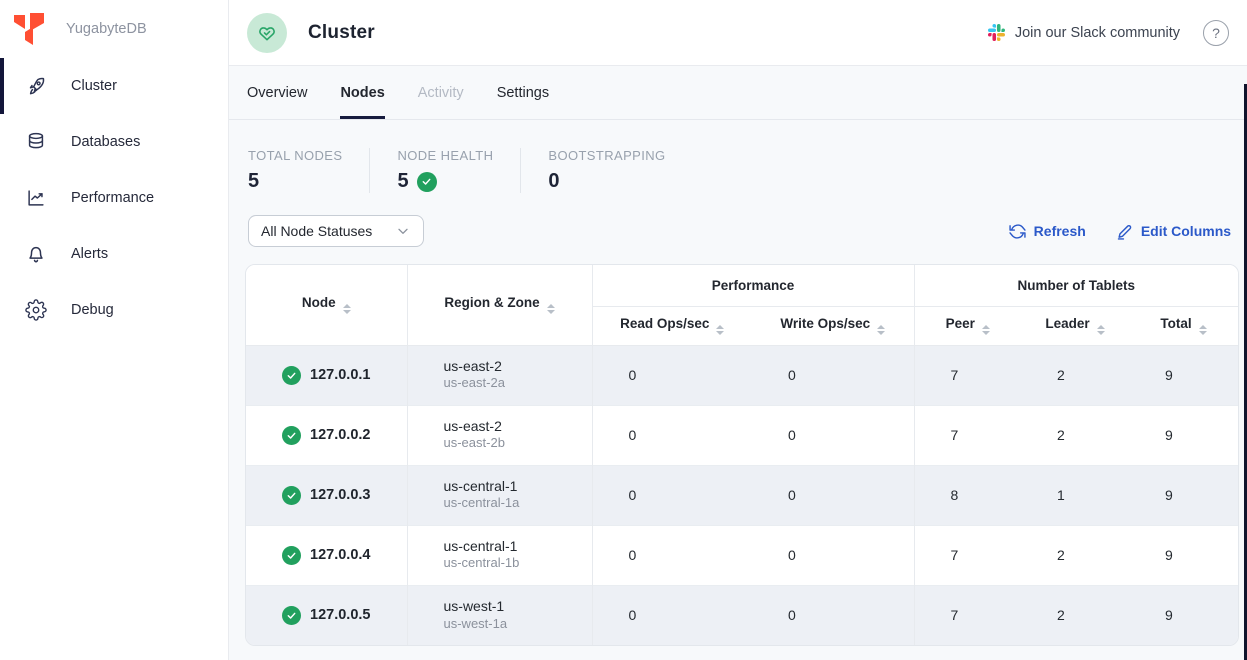 This screenshot has height=660, width=1247. I want to click on refresh-button: Refresh, so click(1047, 231).